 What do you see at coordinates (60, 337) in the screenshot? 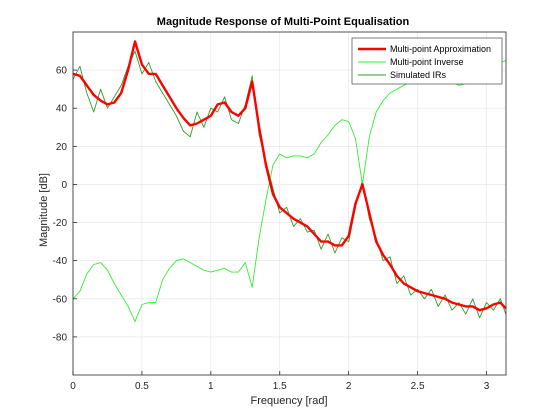
I see `y-tick-label: -80` at bounding box center [60, 337].